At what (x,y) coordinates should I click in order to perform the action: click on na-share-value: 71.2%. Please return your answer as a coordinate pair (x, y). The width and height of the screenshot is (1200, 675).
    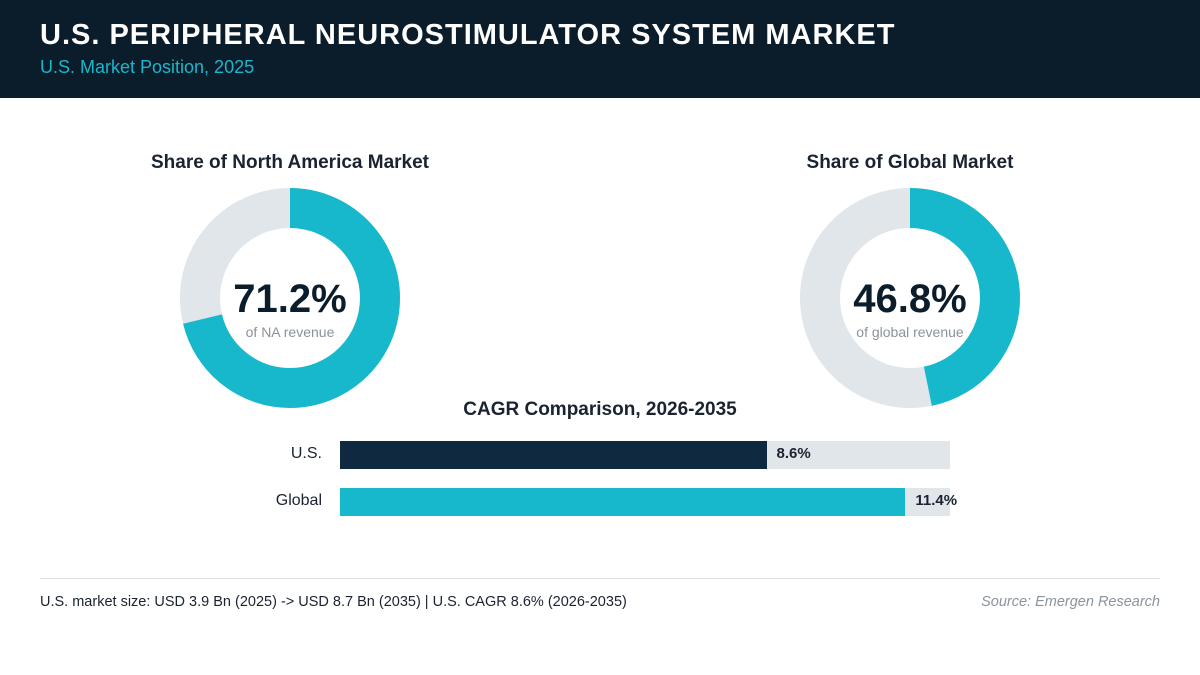
    Looking at the image, I should click on (290, 299).